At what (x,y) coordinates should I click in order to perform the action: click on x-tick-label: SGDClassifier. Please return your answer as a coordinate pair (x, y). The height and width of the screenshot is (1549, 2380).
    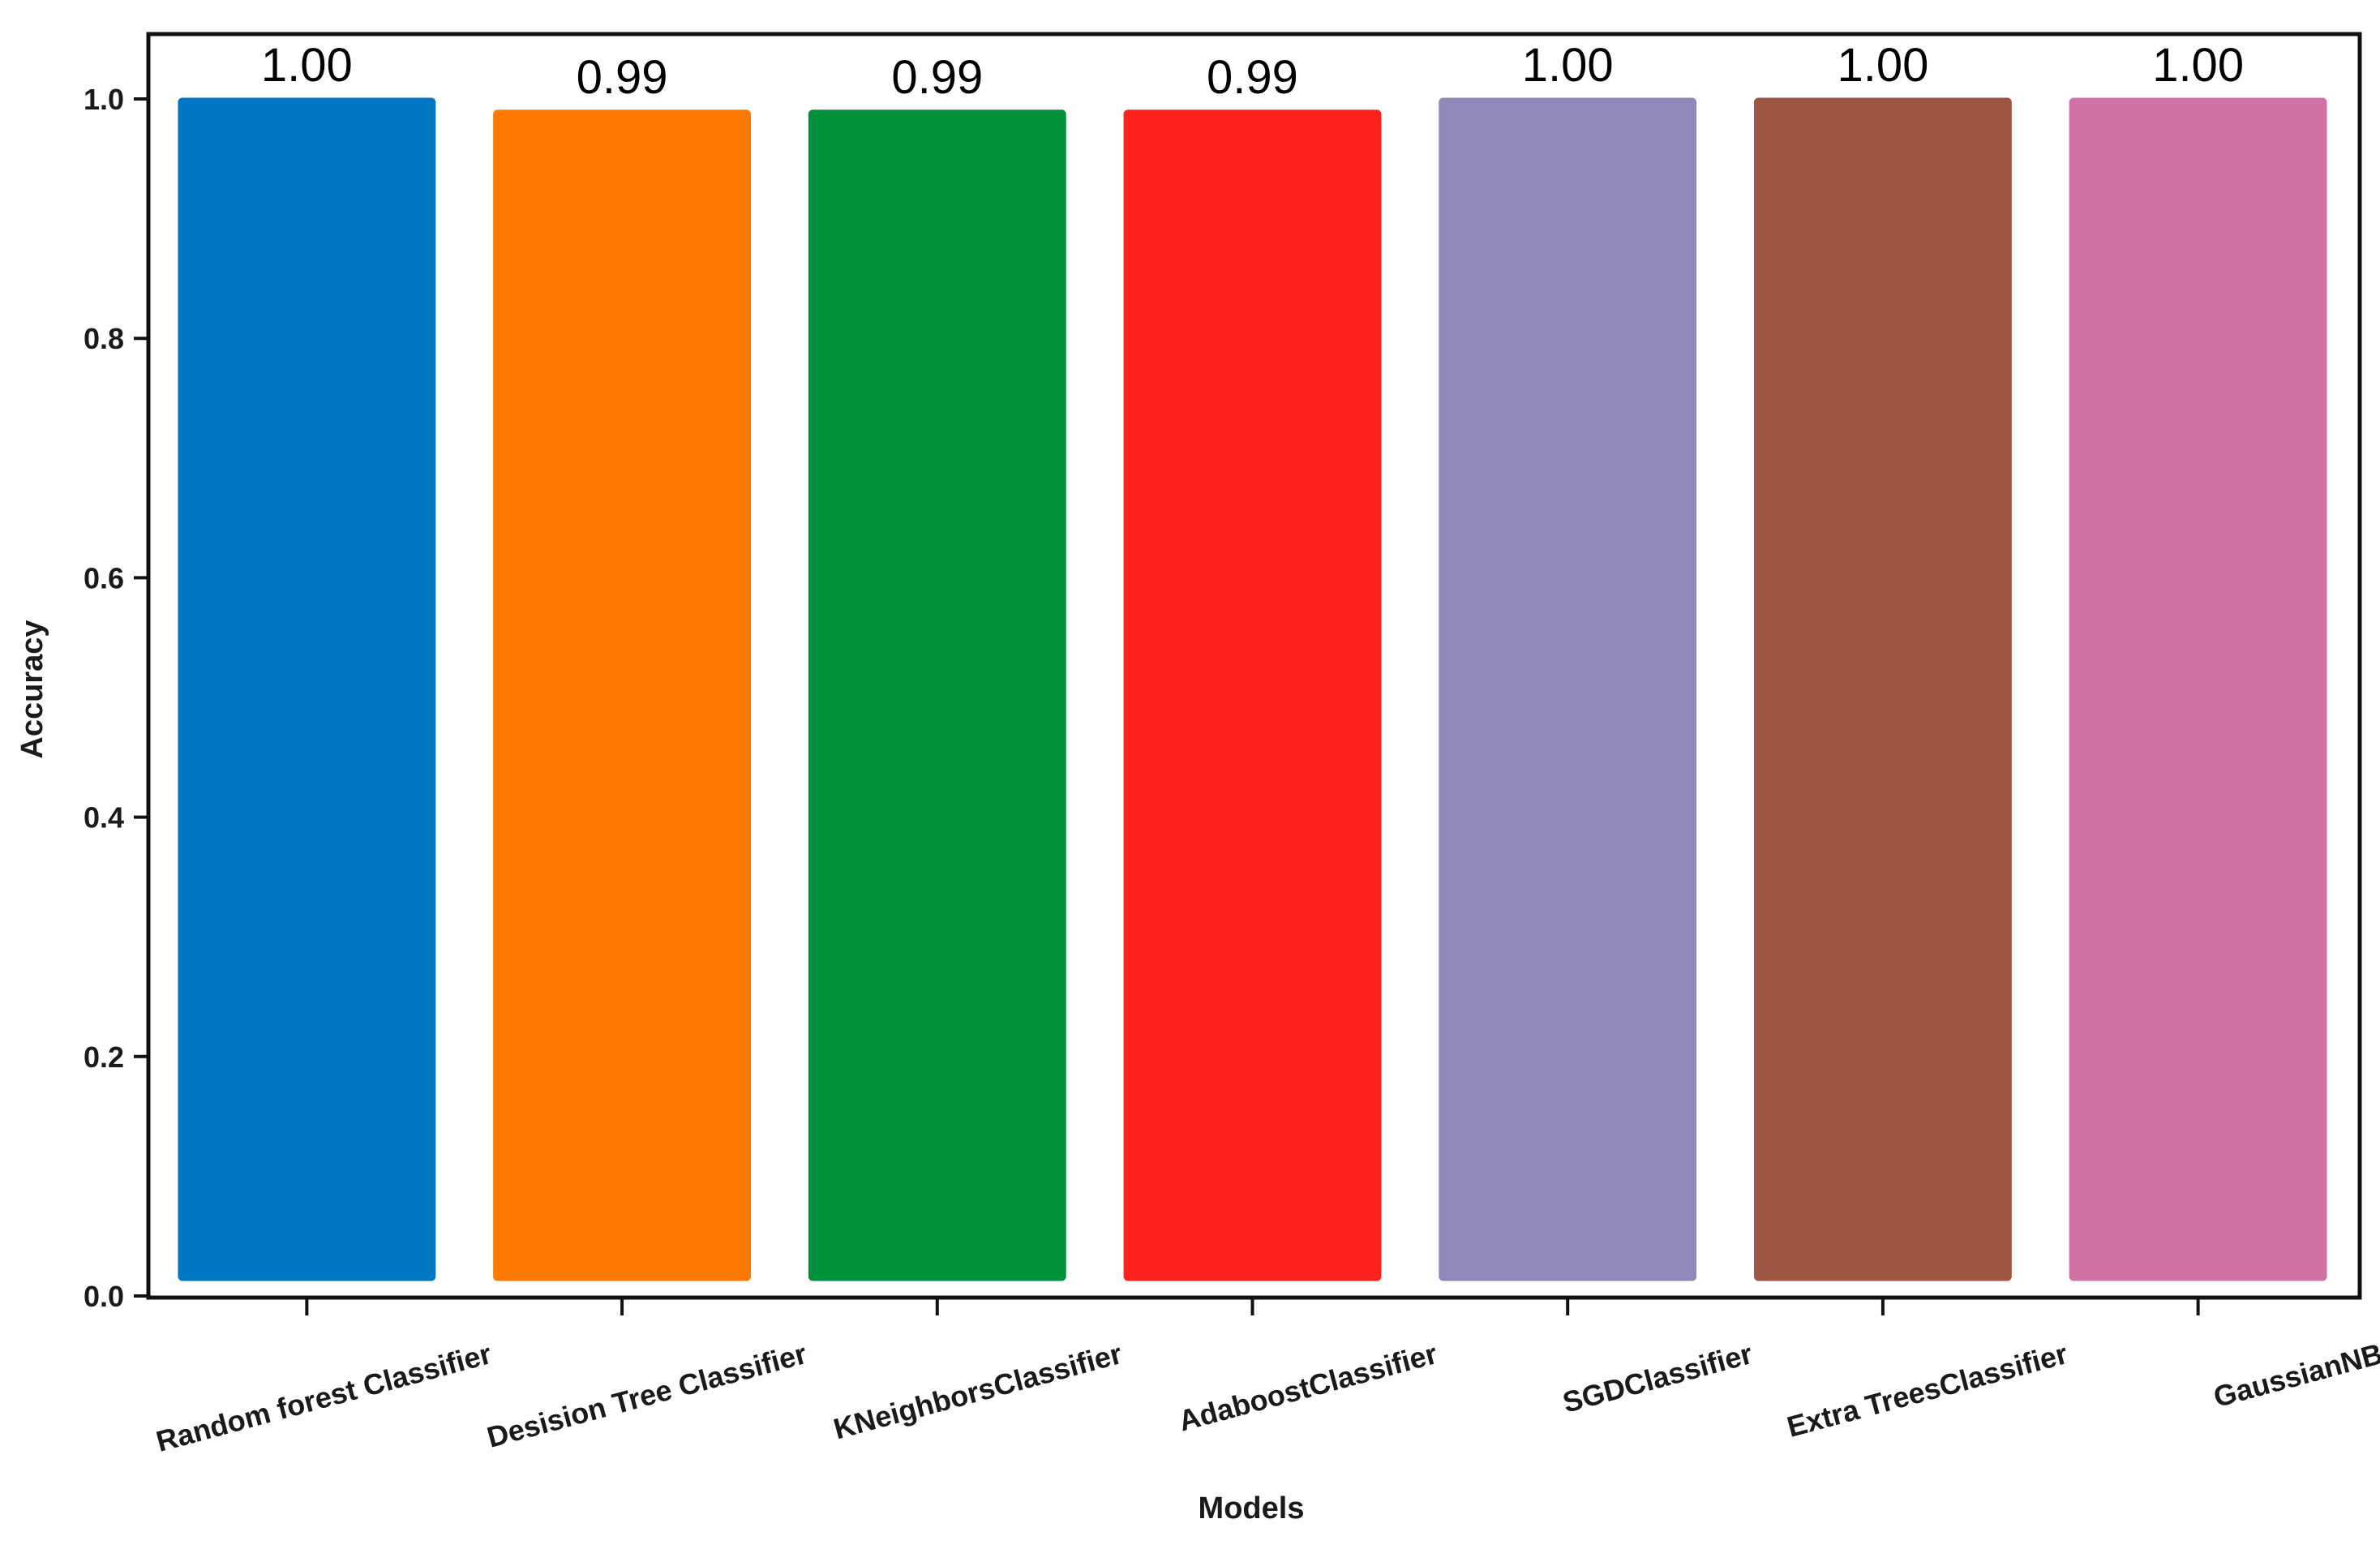
    Looking at the image, I should click on (1657, 1378).